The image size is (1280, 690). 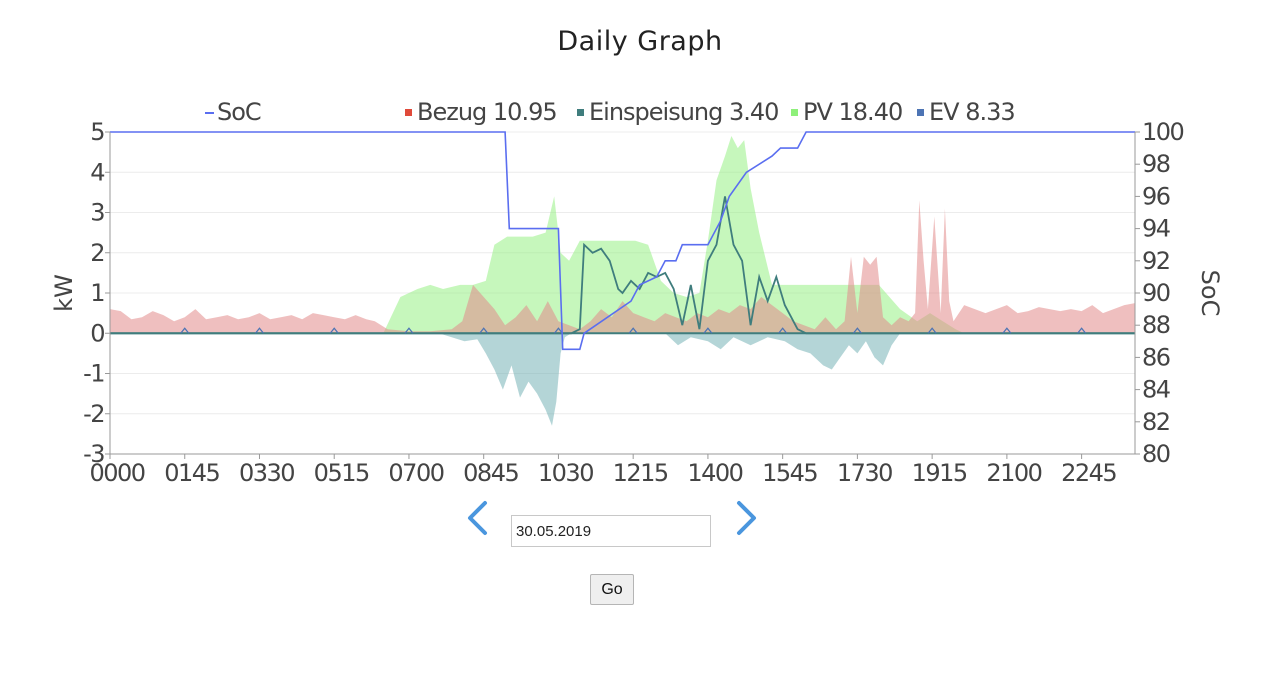 What do you see at coordinates (1210, 293) in the screenshot?
I see `y2-axis-title: SoC` at bounding box center [1210, 293].